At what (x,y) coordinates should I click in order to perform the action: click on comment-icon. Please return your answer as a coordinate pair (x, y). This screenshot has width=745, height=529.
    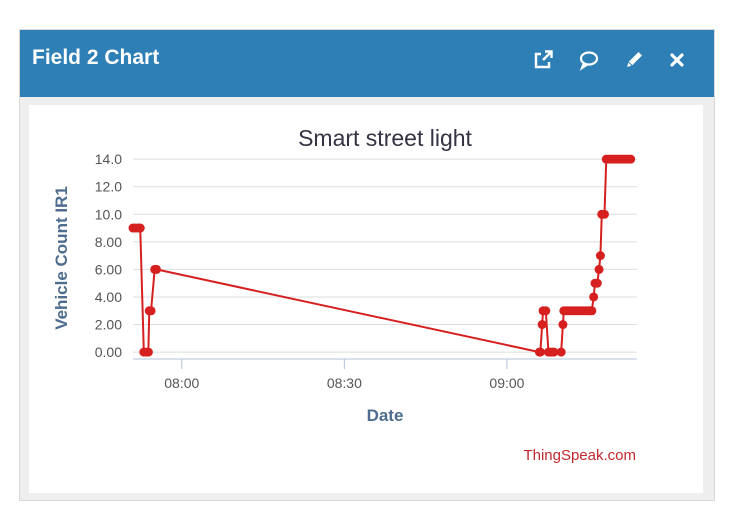
    Looking at the image, I should click on (589, 60).